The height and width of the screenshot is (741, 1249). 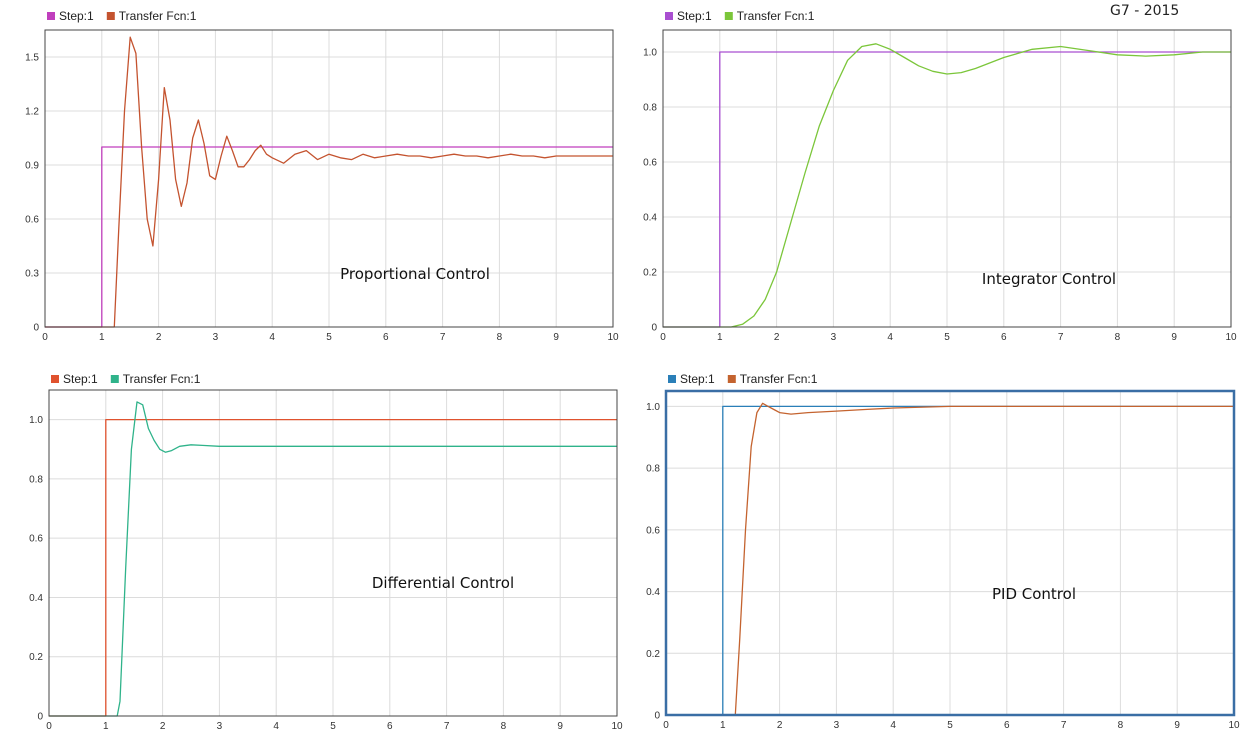 I want to click on y-tick-label: 1.5, so click(x=32, y=58).